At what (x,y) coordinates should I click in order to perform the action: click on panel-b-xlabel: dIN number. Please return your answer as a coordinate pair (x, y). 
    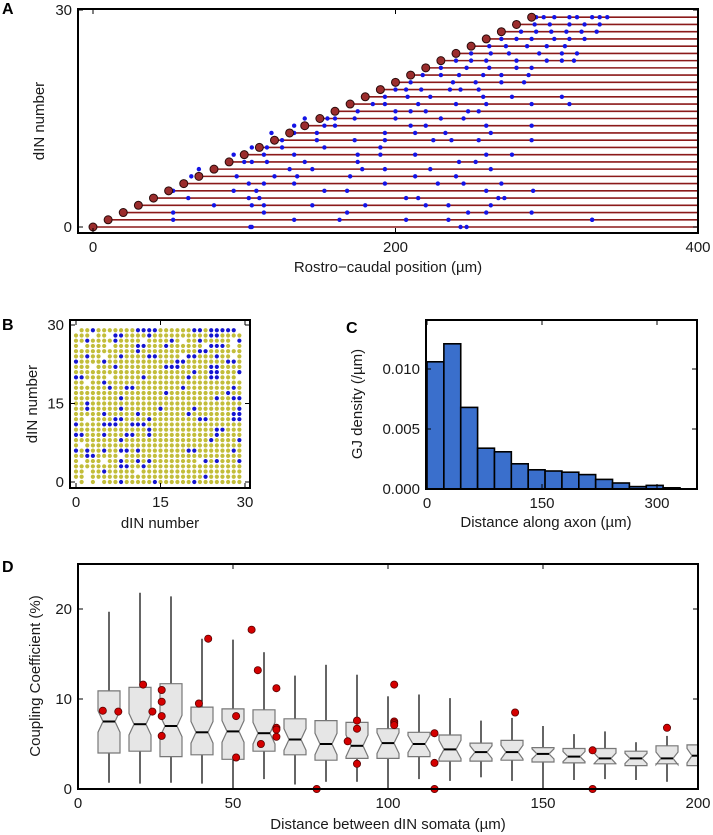
    Looking at the image, I should click on (160, 523).